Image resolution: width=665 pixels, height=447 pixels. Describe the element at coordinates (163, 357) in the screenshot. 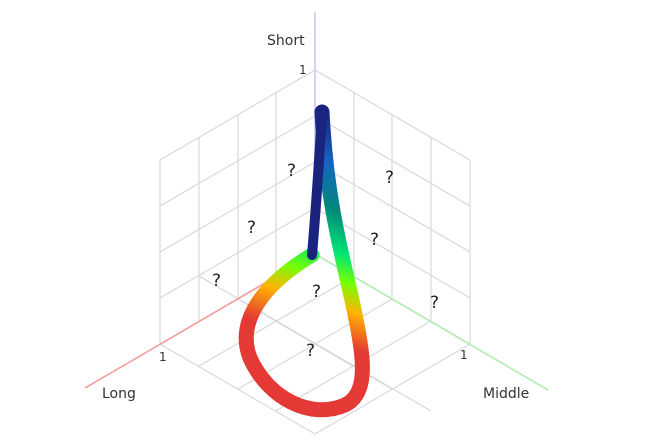

I see `long-axis-tick: 1` at that location.